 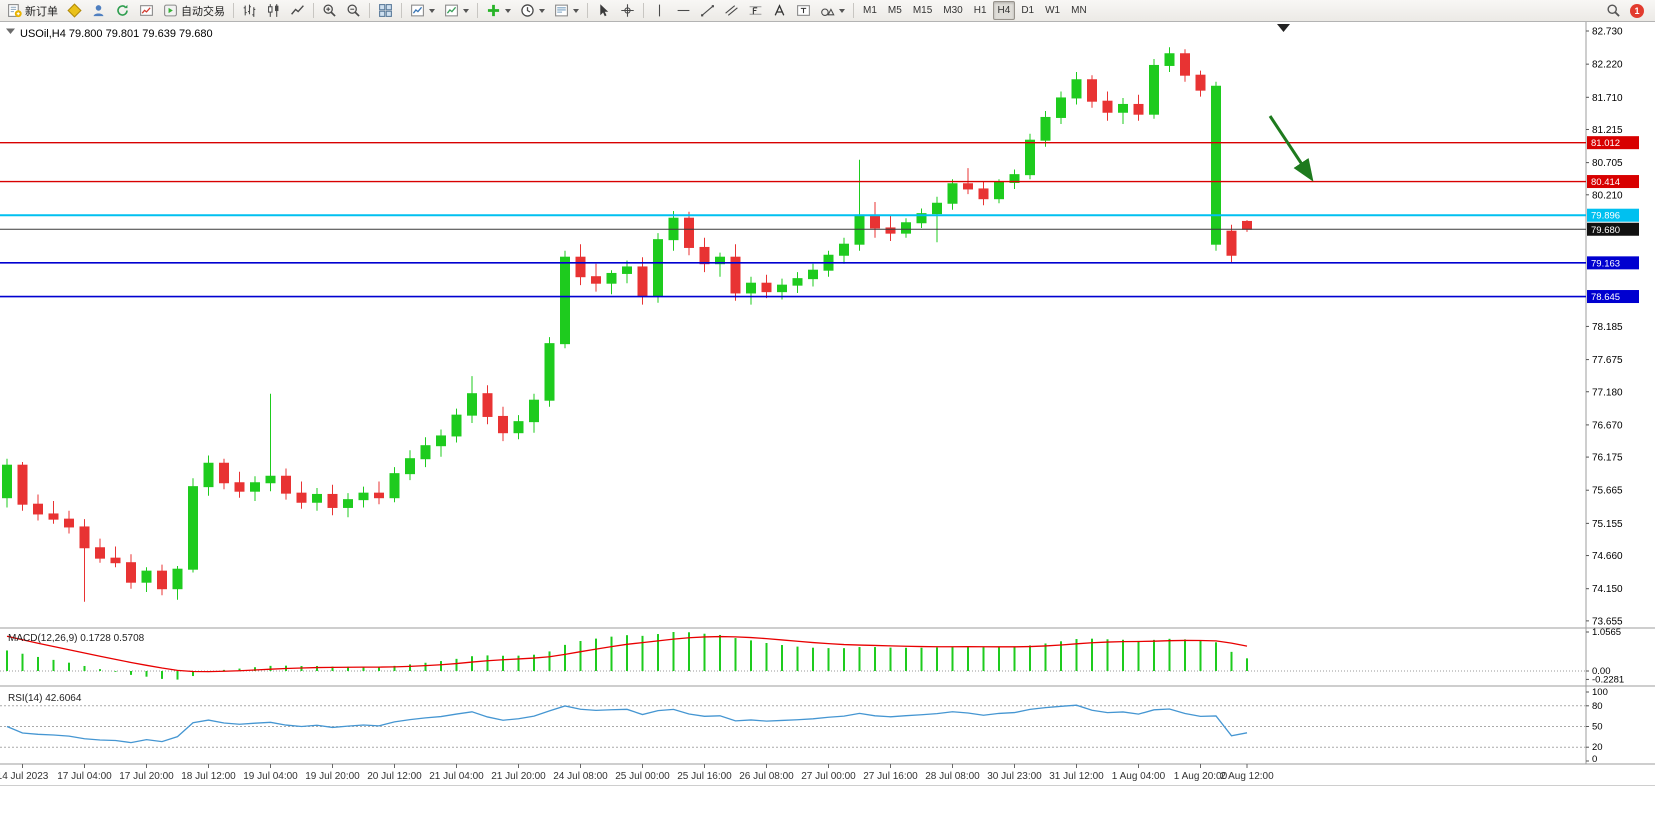 I want to click on terminal-button, so click(x=146, y=10).